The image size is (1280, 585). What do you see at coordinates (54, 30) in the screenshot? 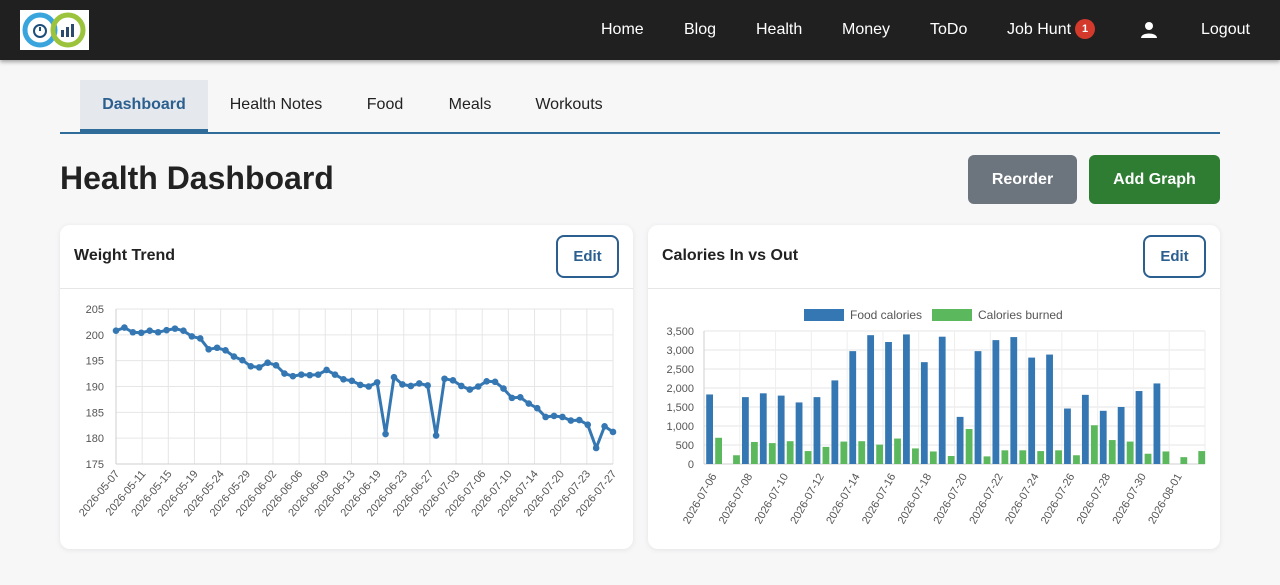
I see `logo` at bounding box center [54, 30].